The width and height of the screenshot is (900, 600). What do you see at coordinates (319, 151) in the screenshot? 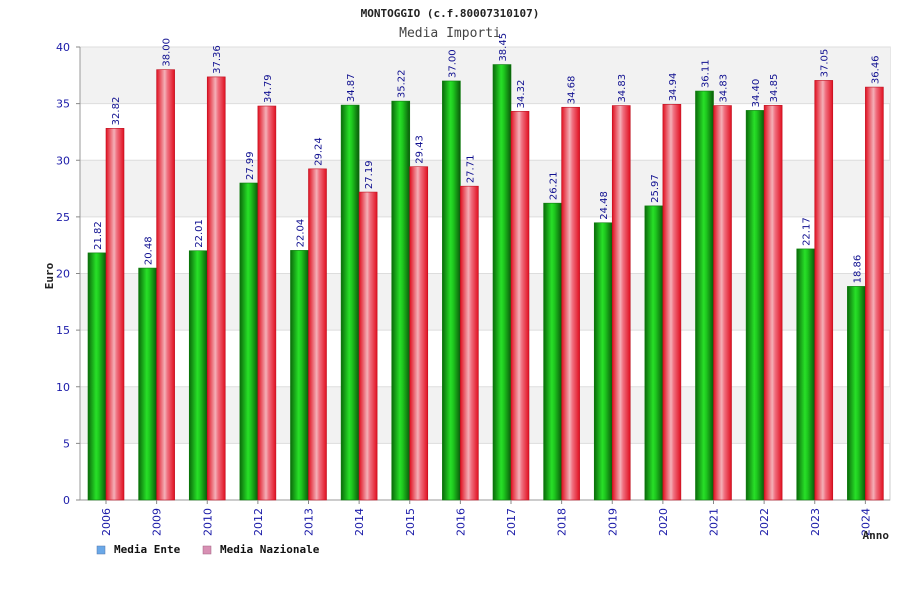
I see `value-label-media-nazionale-2013: 29.24` at bounding box center [319, 151].